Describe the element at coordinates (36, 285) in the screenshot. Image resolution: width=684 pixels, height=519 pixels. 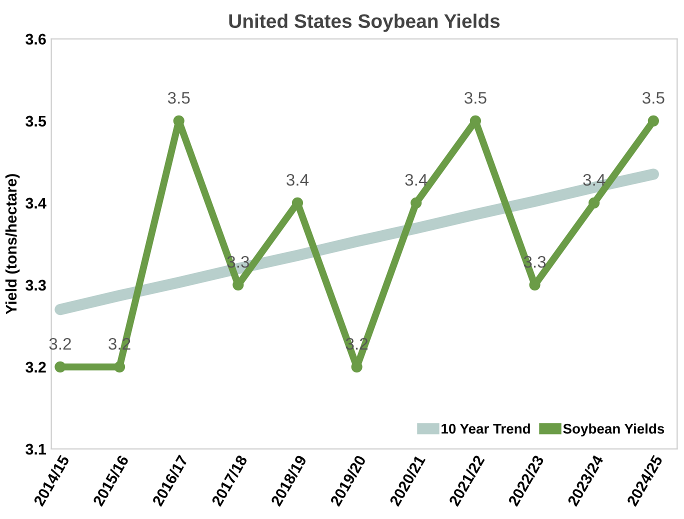
I see `y-tick-label: 3.3` at that location.